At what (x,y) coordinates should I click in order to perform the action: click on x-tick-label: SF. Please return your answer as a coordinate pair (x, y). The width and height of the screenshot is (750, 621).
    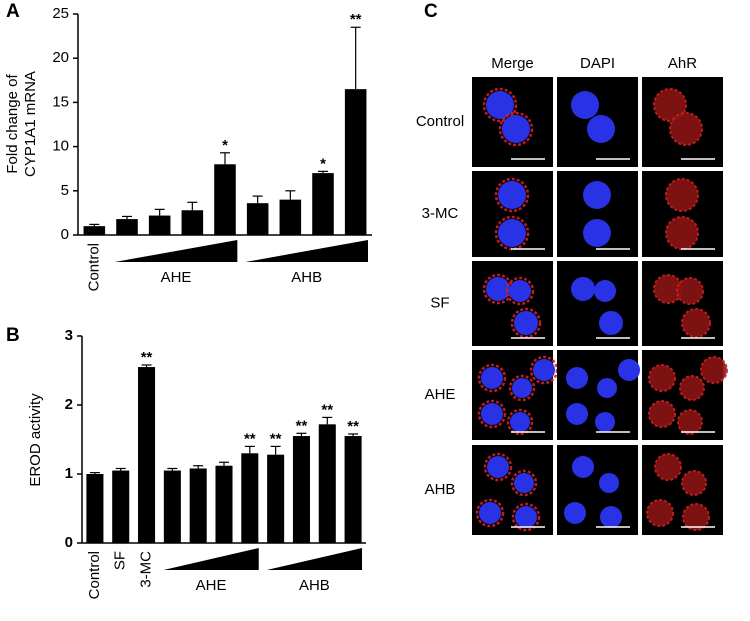
    Looking at the image, I should click on (120, 560).